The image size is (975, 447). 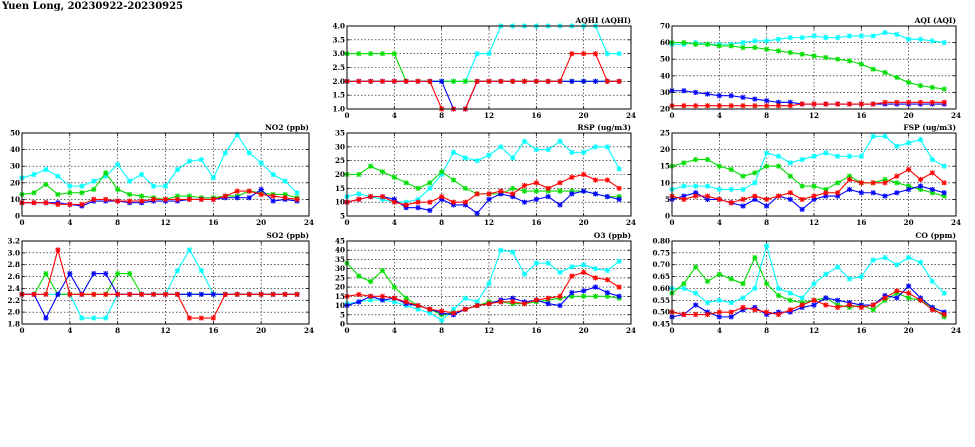 I want to click on series-line-red, so click(x=808, y=303).